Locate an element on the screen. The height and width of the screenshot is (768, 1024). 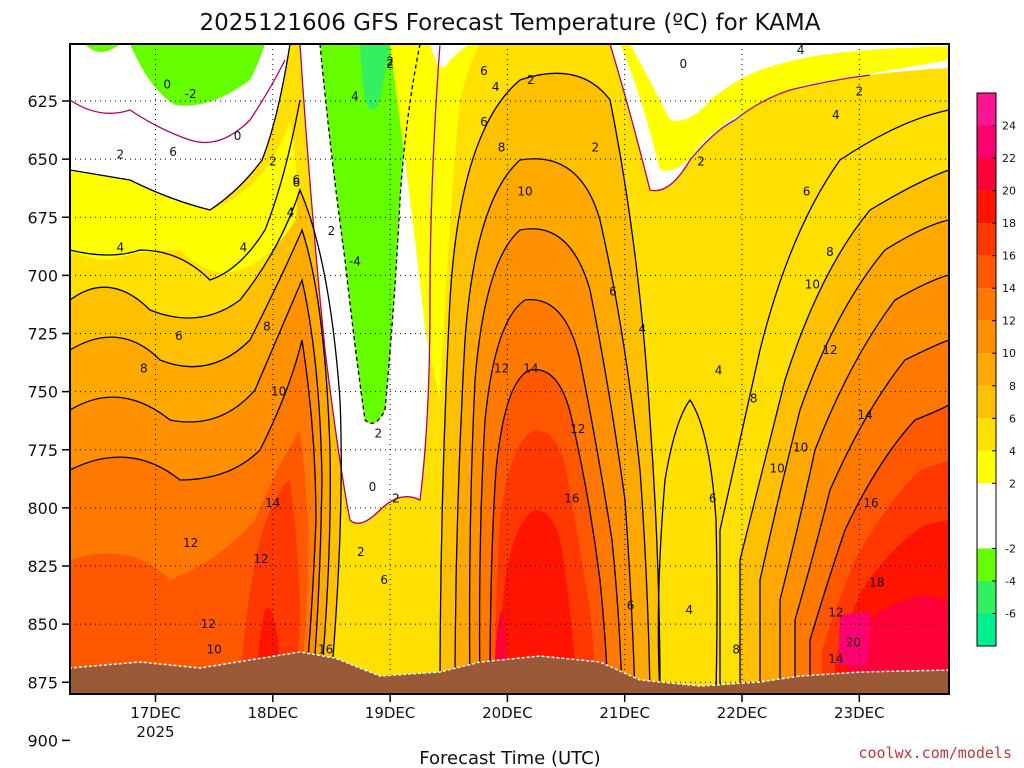
contour-label-58: 2 is located at coordinates (859, 92).